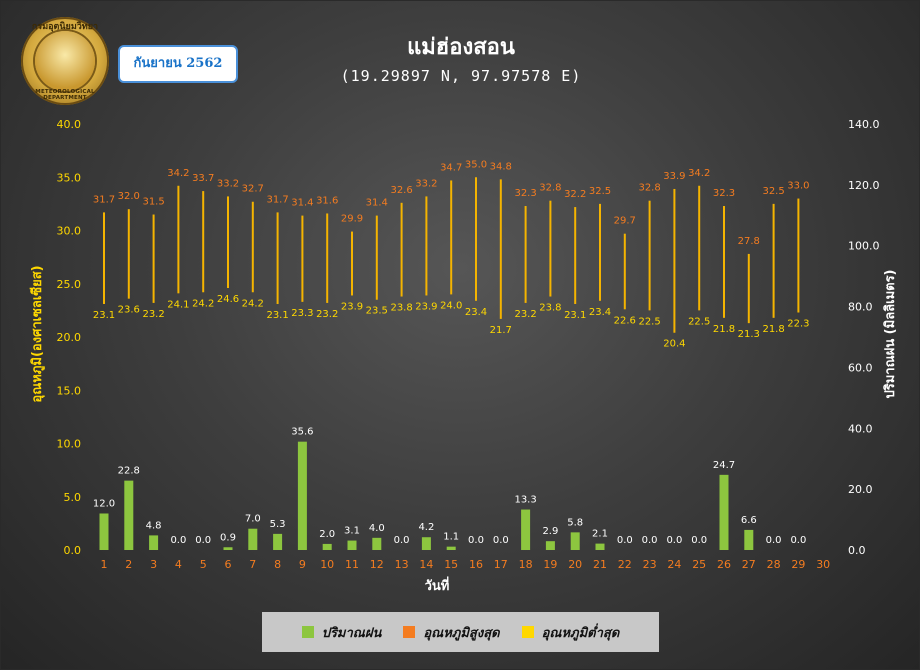  I want to click on tmin-value-label: 22.6, so click(625, 320).